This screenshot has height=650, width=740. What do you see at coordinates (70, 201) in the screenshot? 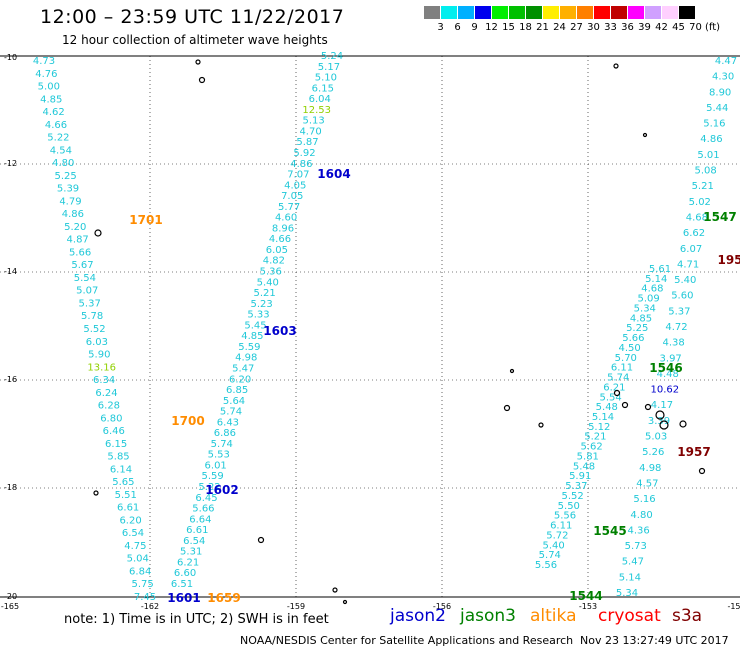
I see `swh-value: 4.79` at bounding box center [70, 201].